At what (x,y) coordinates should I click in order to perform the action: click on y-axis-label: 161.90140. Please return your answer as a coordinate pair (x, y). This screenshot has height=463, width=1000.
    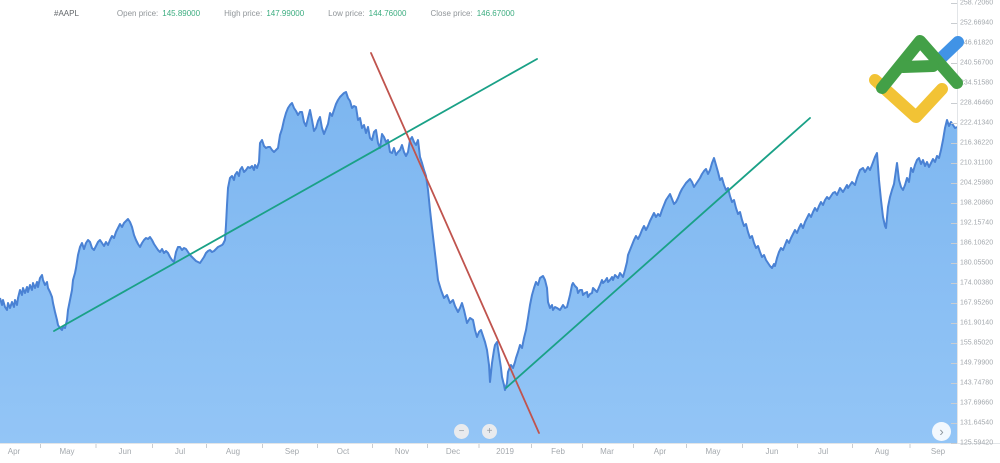
    Looking at the image, I should click on (977, 323).